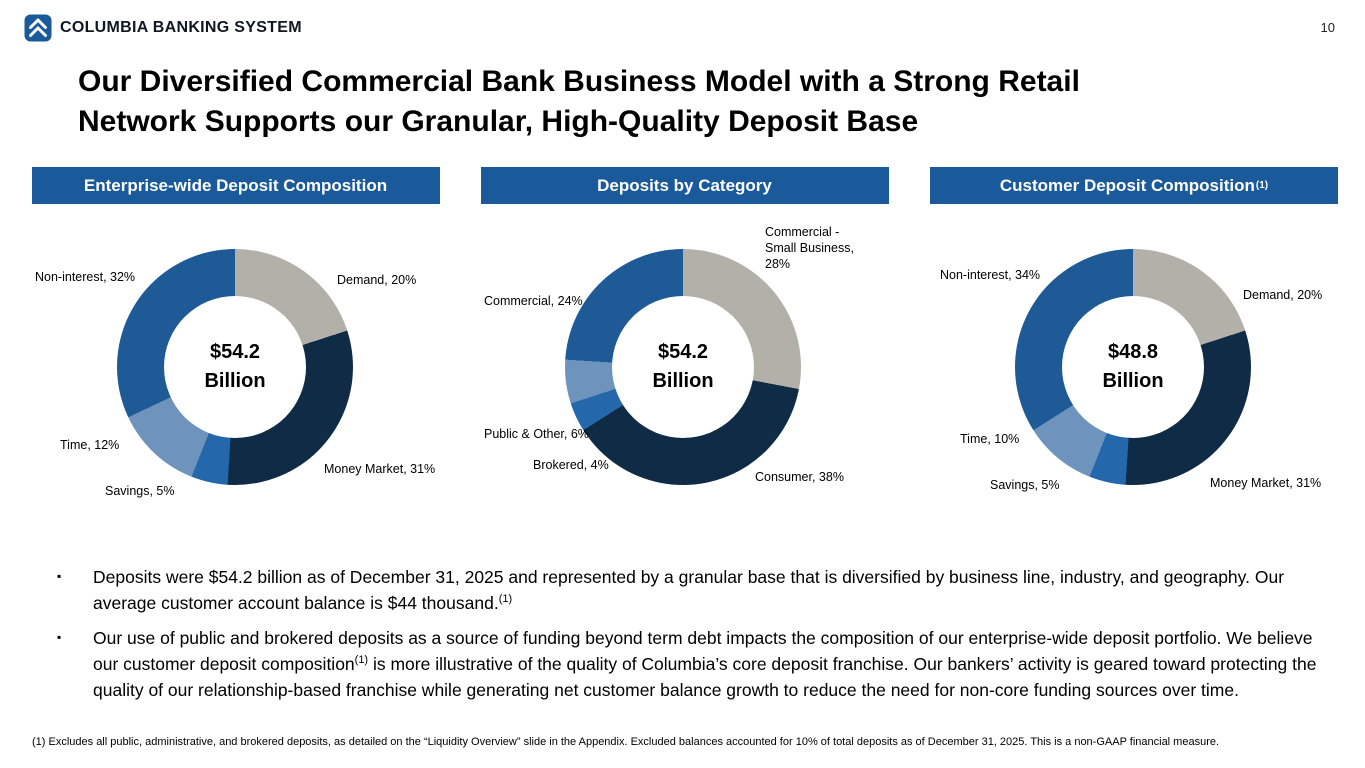  What do you see at coordinates (990, 275) in the screenshot?
I see `segment-callout-non-interest: Non-interest, 34%` at bounding box center [990, 275].